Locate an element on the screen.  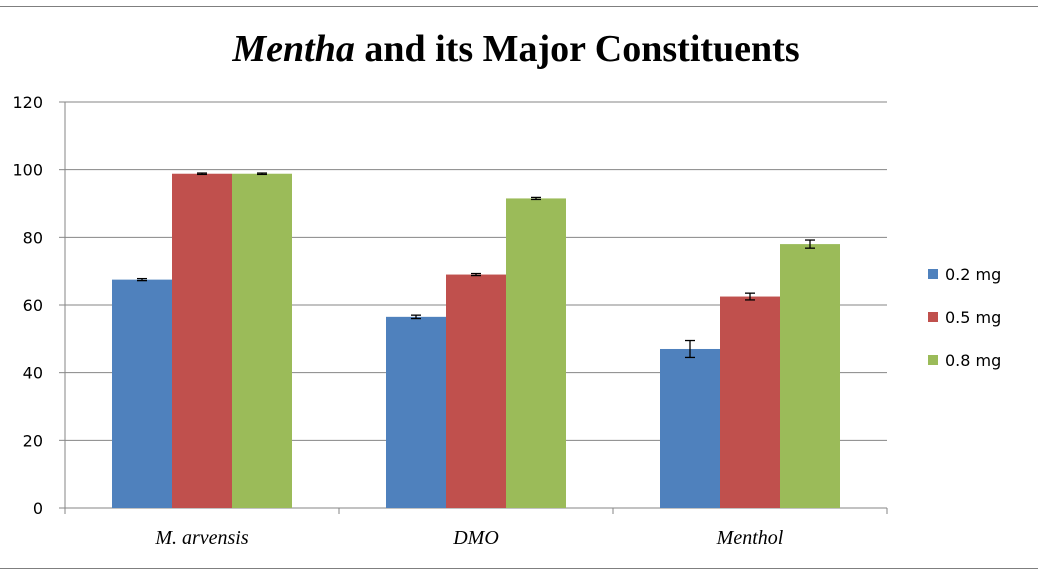
frame-bottom-border is located at coordinates (519, 568).